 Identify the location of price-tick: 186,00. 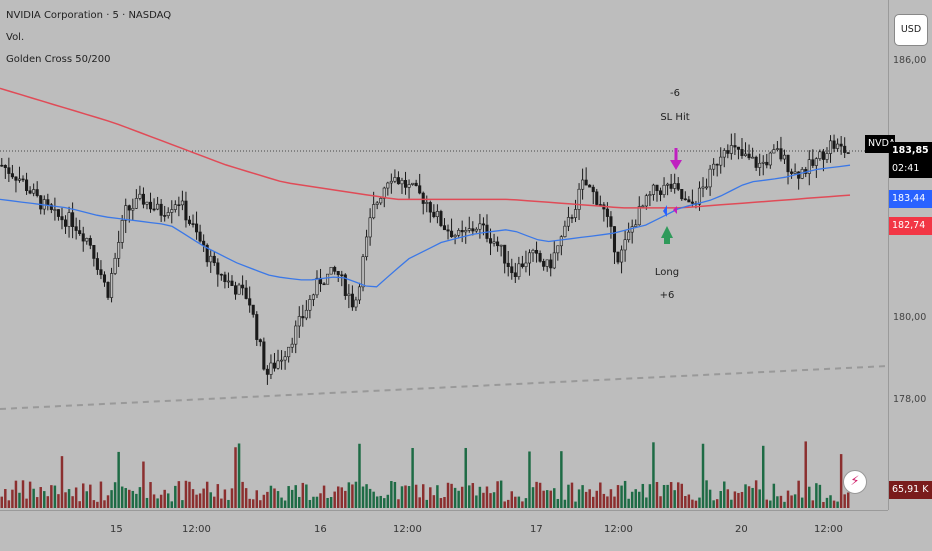
(910, 60).